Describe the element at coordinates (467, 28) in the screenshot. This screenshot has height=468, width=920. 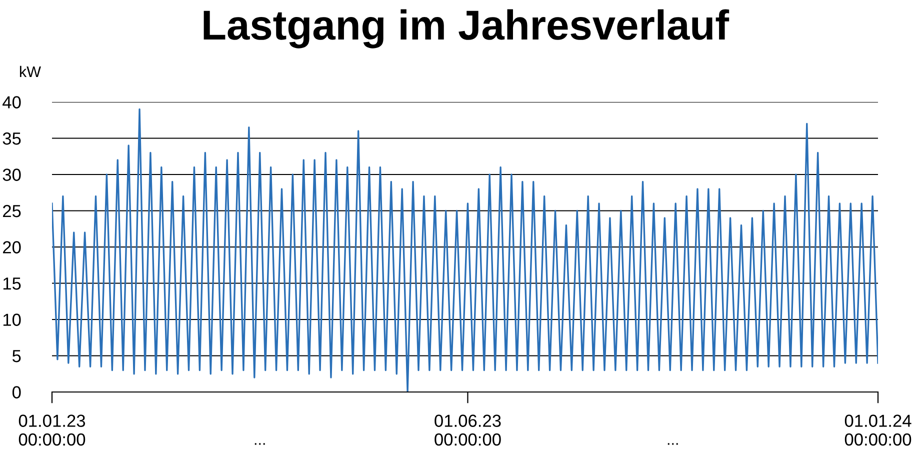
I see `chart-title: Lastgang im Jahresverlauf` at that location.